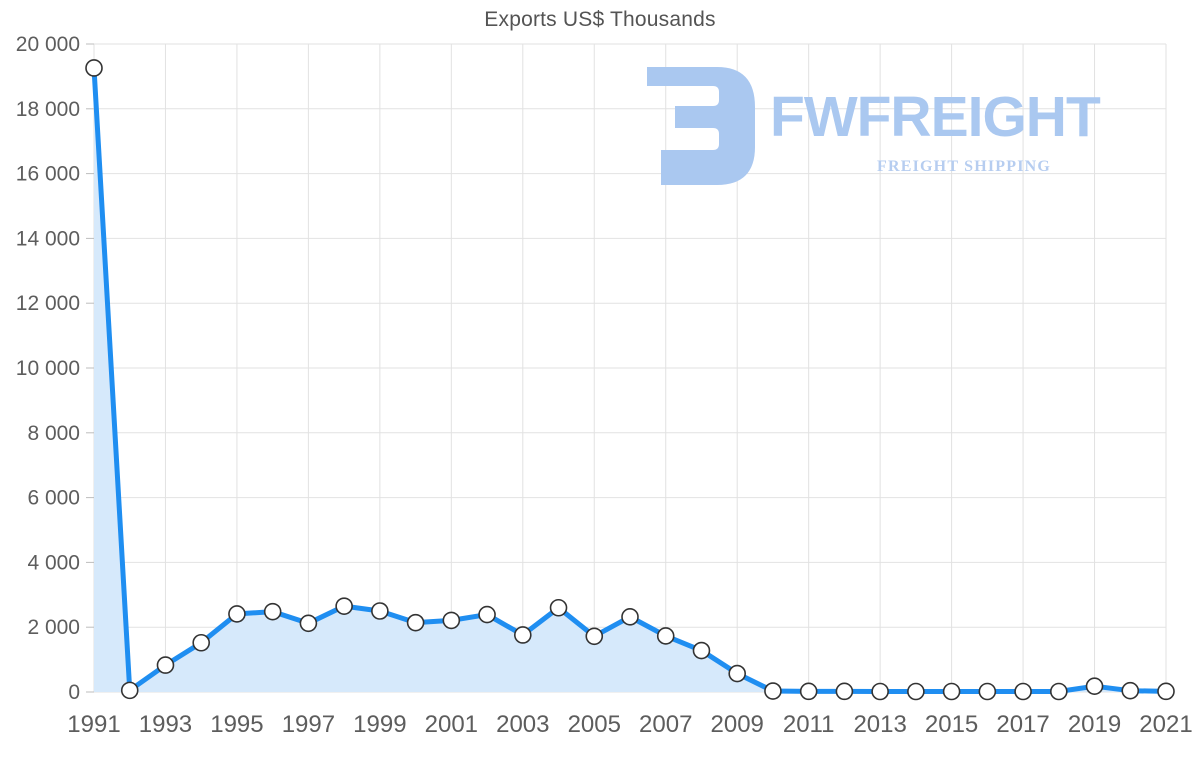 This screenshot has height=763, width=1200. What do you see at coordinates (665, 724) in the screenshot?
I see `x-axis-tick-label: 2007` at bounding box center [665, 724].